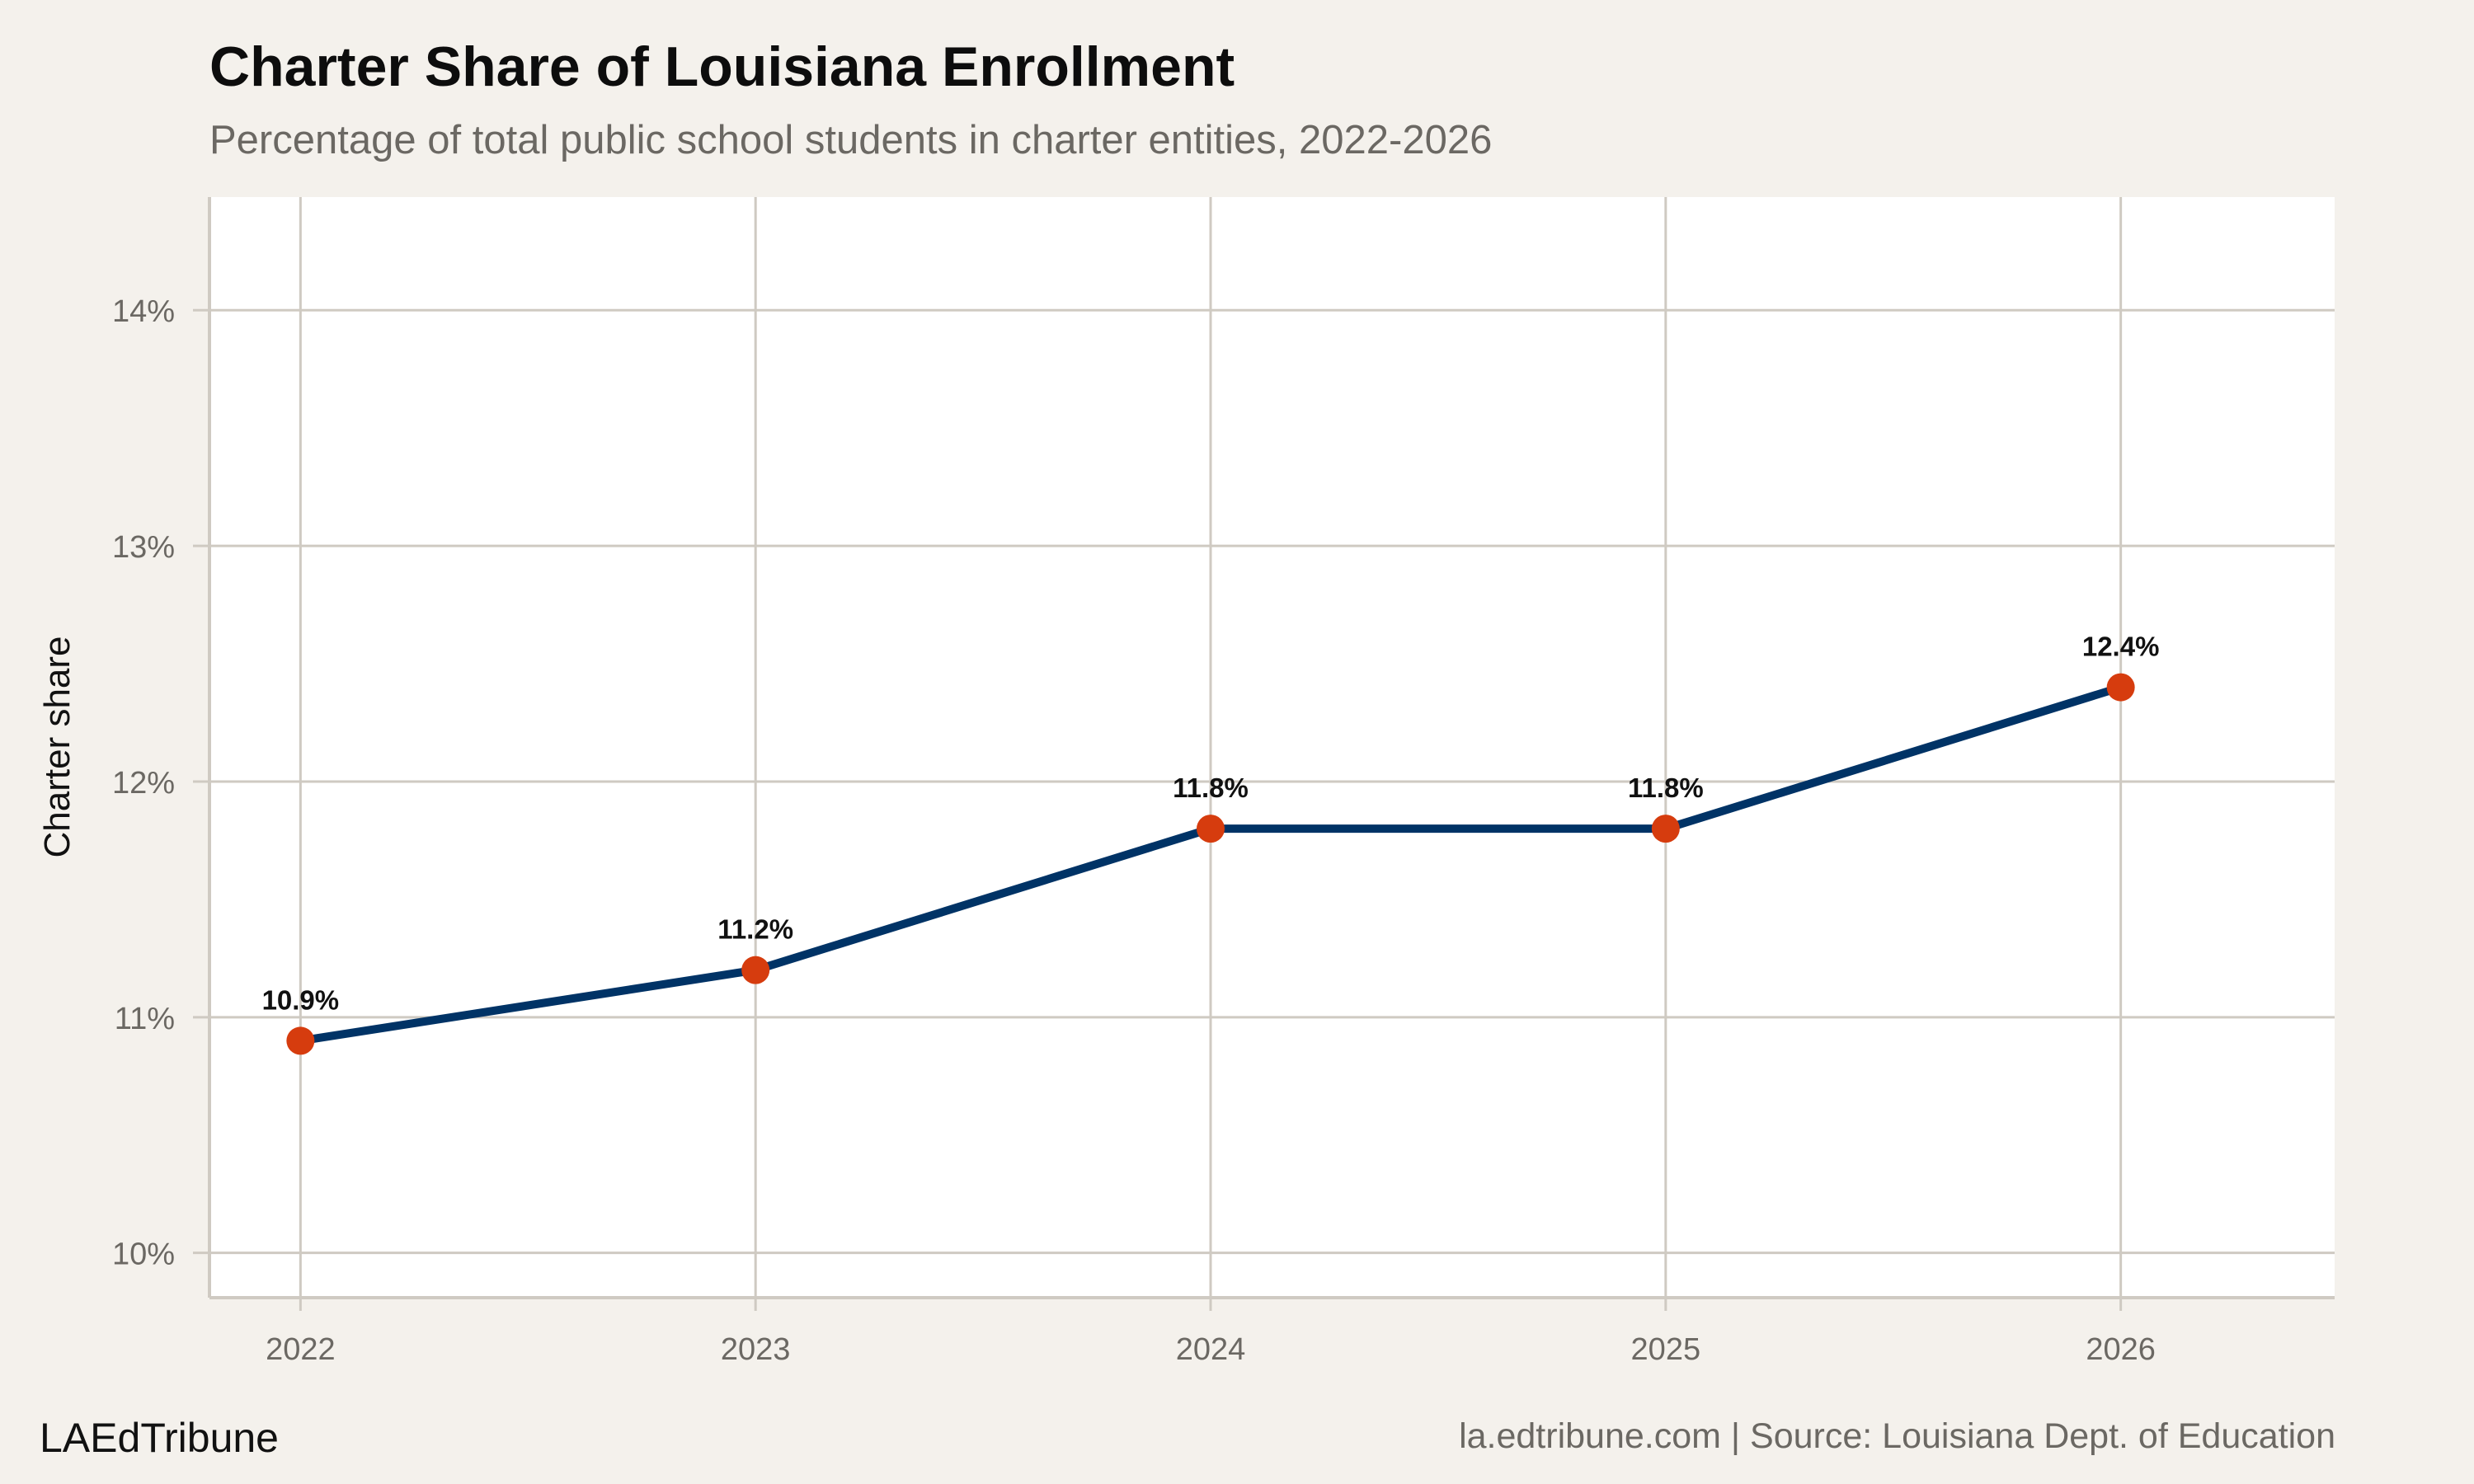 This screenshot has width=2474, height=1484. What do you see at coordinates (143, 311) in the screenshot?
I see `y-tick-label: 14%` at bounding box center [143, 311].